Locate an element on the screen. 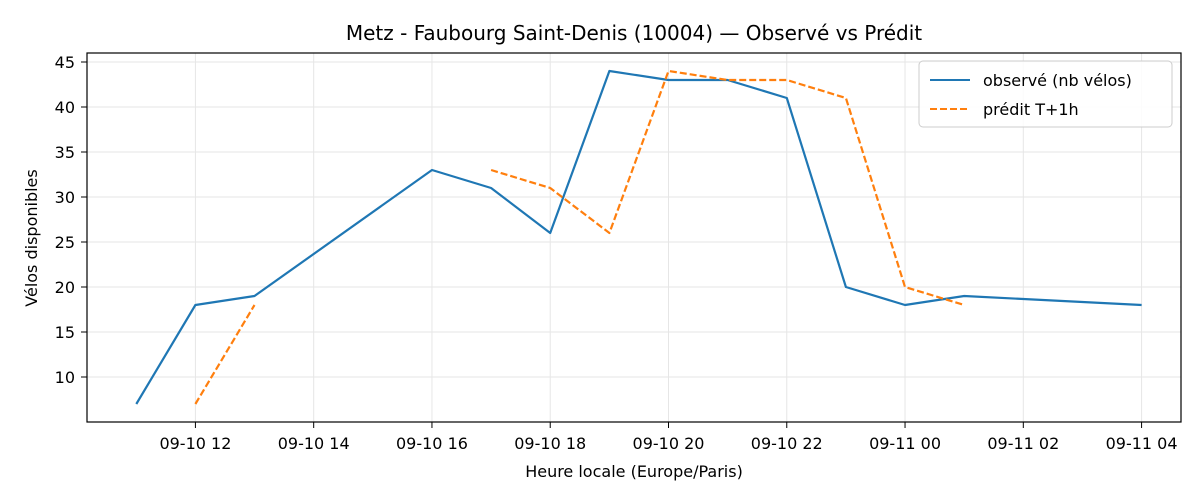 Image resolution: width=1204 pixels, height=504 pixels. legend-label-predicted: prédit T+1h is located at coordinates (1031, 109).